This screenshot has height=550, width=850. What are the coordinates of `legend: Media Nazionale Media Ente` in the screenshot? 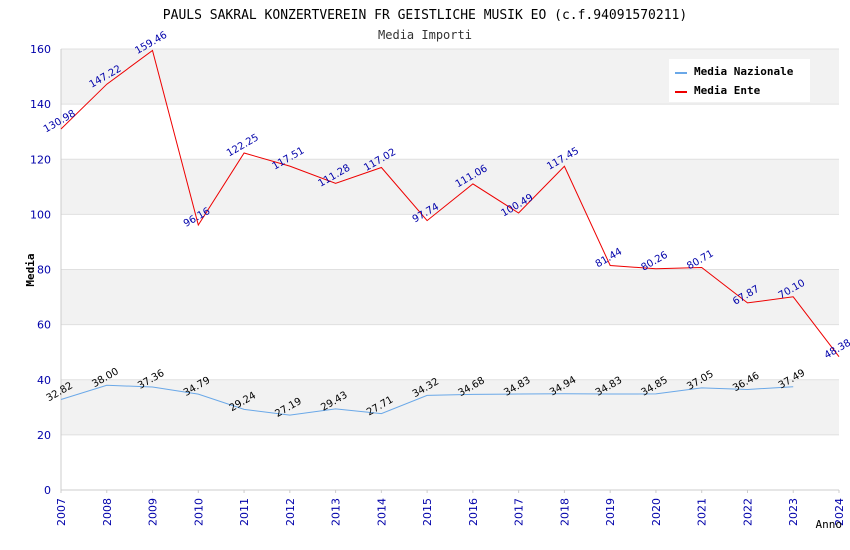 It's located at (739, 80).